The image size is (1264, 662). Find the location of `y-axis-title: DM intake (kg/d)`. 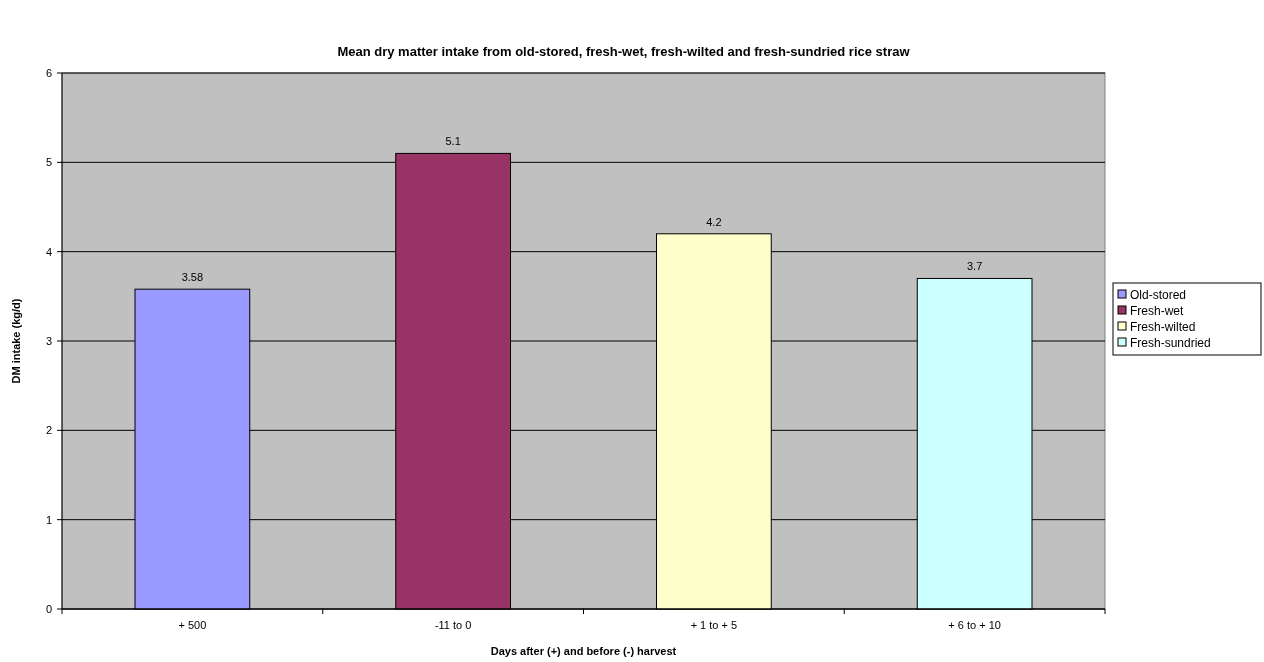

y-axis-title: DM intake (kg/d) is located at coordinates (16, 341).